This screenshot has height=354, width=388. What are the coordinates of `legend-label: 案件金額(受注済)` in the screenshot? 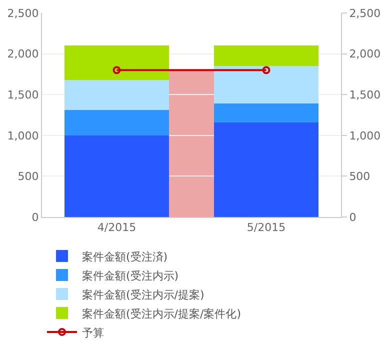 It's located at (125, 257).